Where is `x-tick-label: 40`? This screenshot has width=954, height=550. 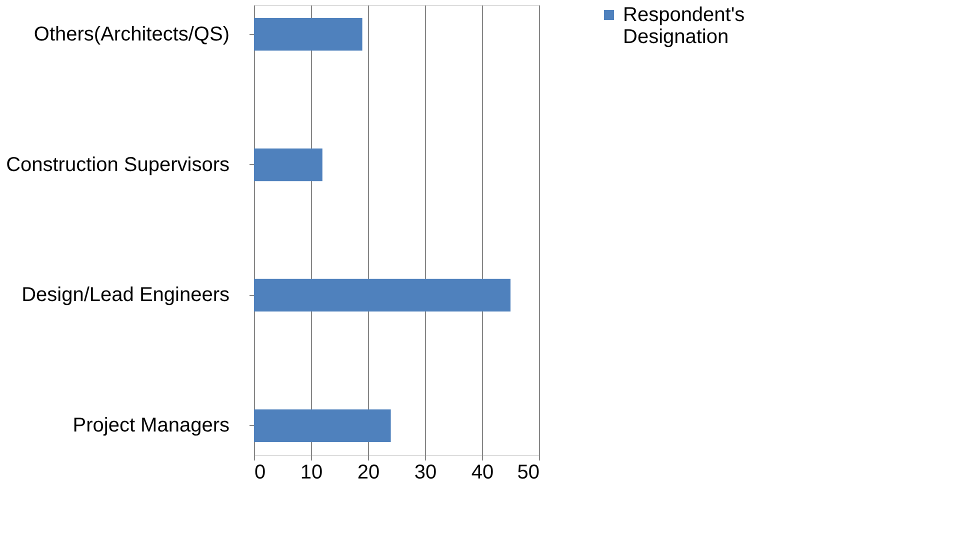 x-tick-label: 40 is located at coordinates (482, 473).